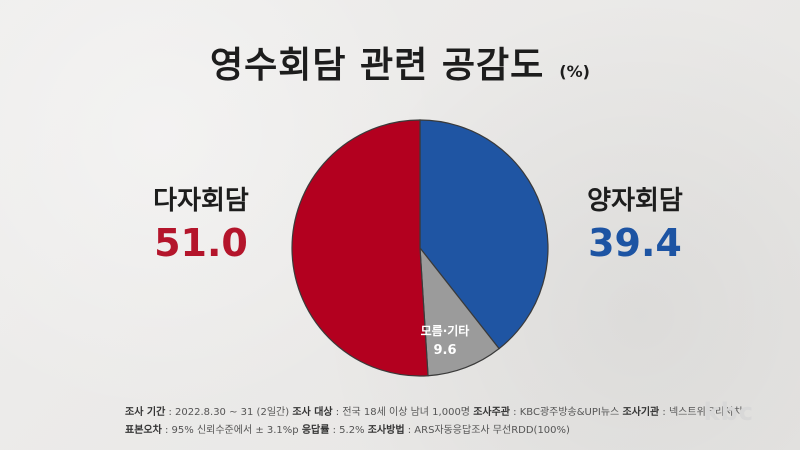 This screenshot has height=450, width=800. What do you see at coordinates (445, 330) in the screenshot?
I see `inner-label-name: 모름·기타` at bounding box center [445, 330].